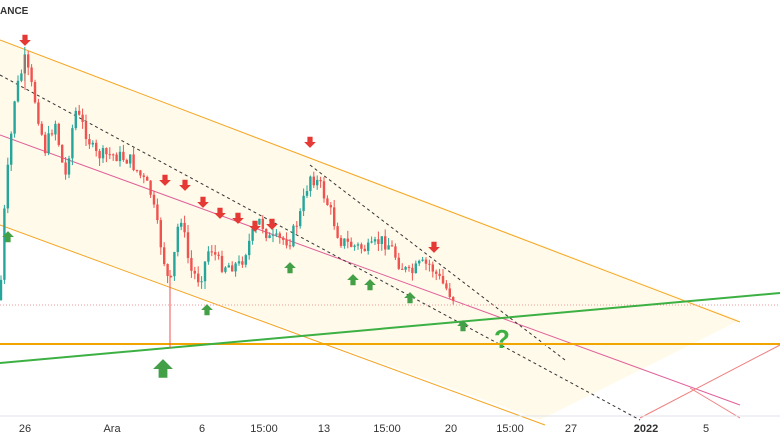  Describe the element at coordinates (202, 429) in the screenshot. I see `x-tick-label: 6` at that location.